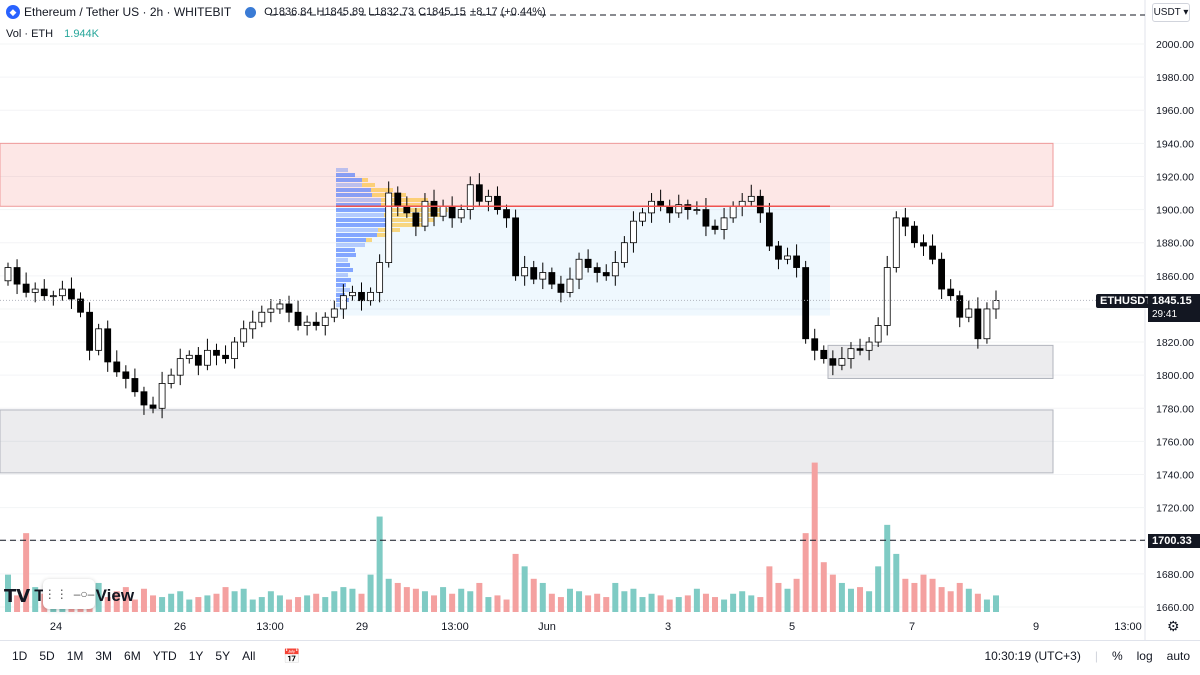 The image size is (1200, 675). Describe the element at coordinates (1117, 656) in the screenshot. I see `percent-toggle: %` at that location.